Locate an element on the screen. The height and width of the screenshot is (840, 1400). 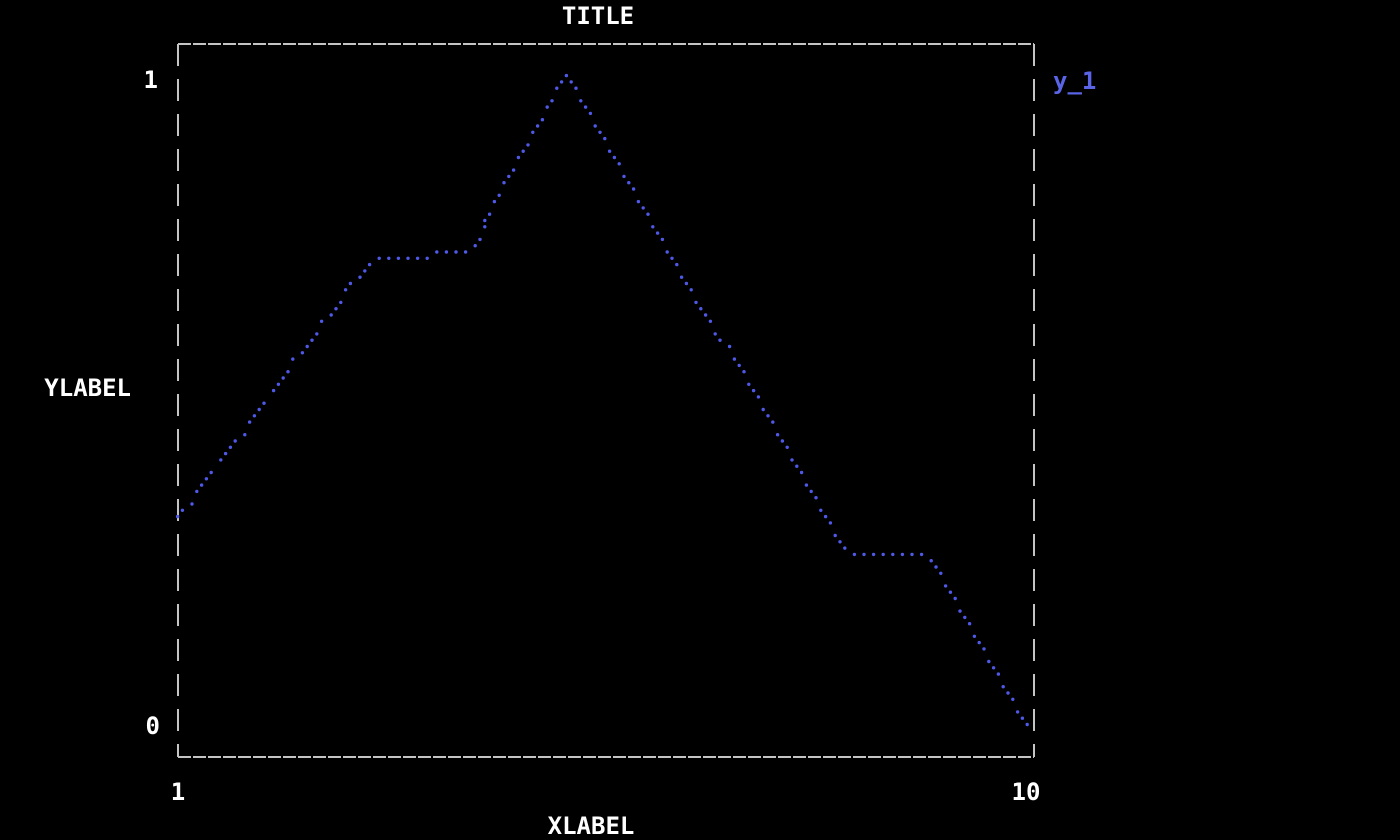
x-tick-left: 1 is located at coordinates (178, 792).